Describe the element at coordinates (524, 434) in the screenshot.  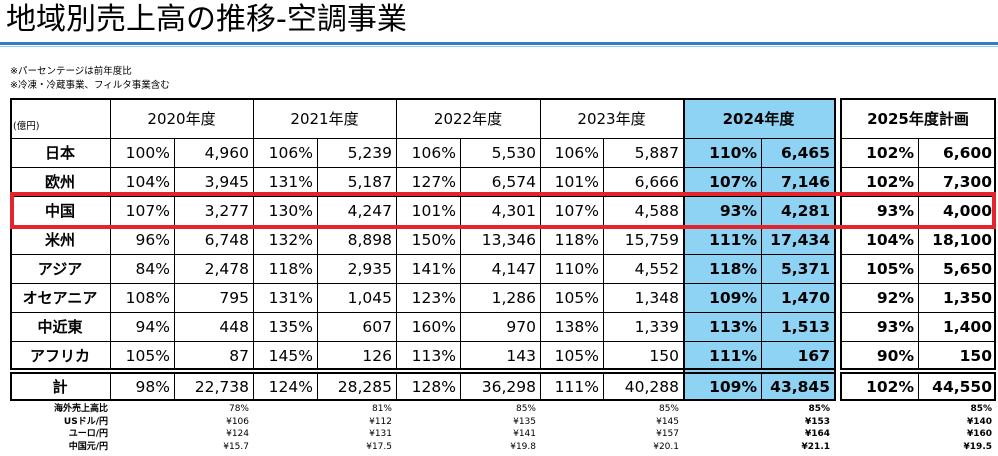
I see `footer-value: ¥141` at that location.